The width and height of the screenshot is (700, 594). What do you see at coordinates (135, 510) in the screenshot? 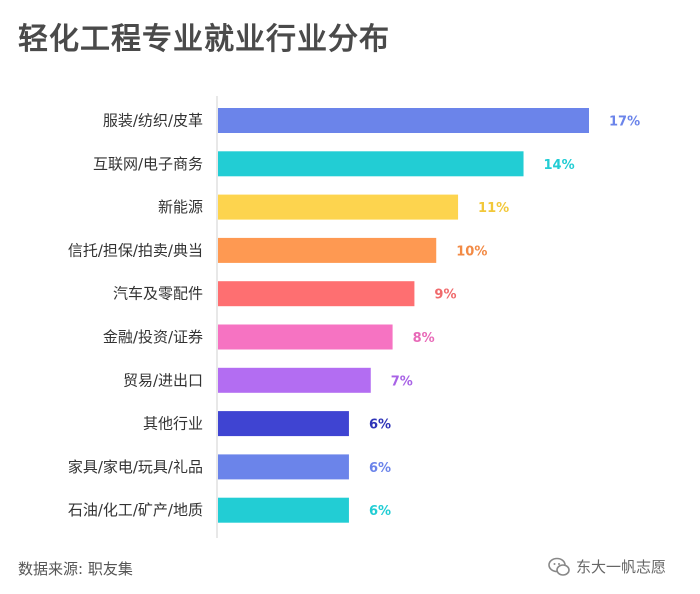
I see `category-label: 石油/化工/矿产/地质` at bounding box center [135, 510].